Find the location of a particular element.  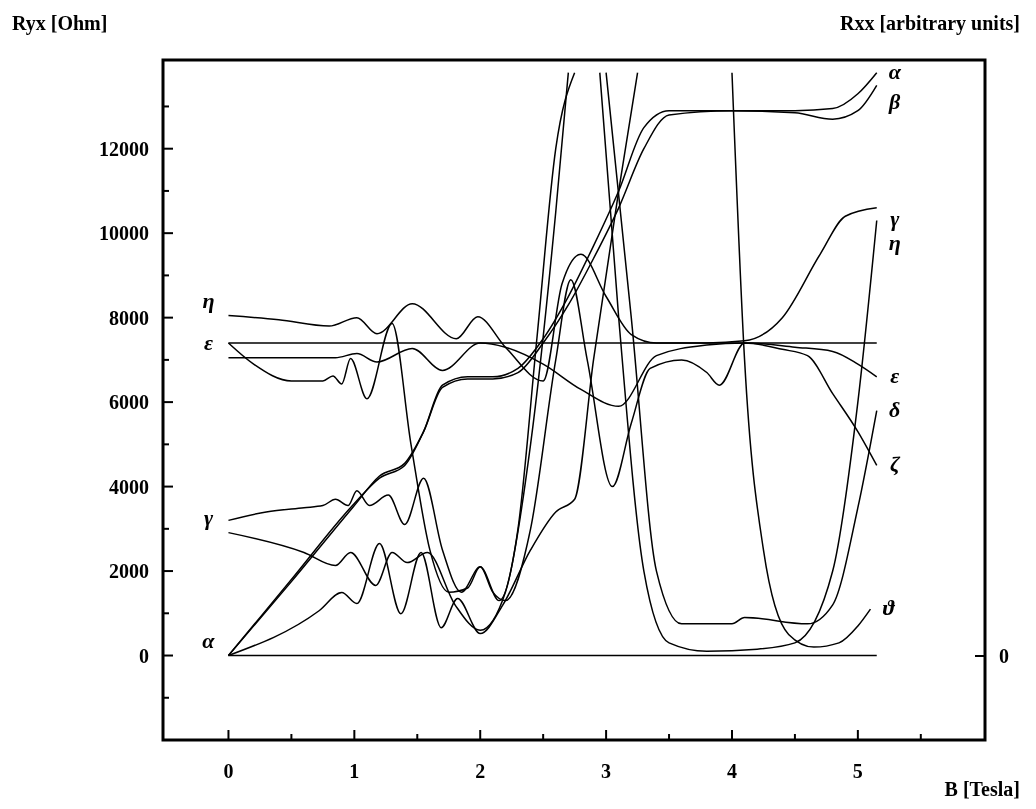

series-label: ϑ is located at coordinates (889, 608).